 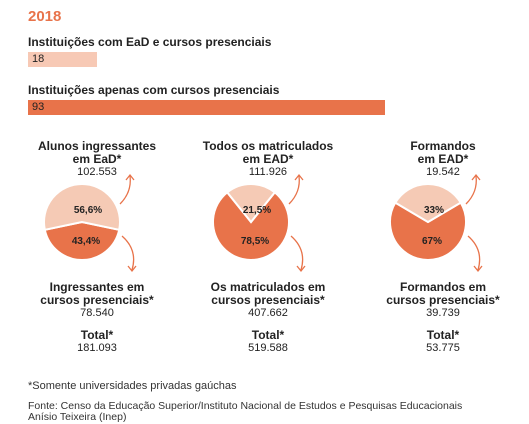 What do you see at coordinates (97, 287) in the screenshot?
I see `col1-bottom-title-1: Ingressantes em` at bounding box center [97, 287].